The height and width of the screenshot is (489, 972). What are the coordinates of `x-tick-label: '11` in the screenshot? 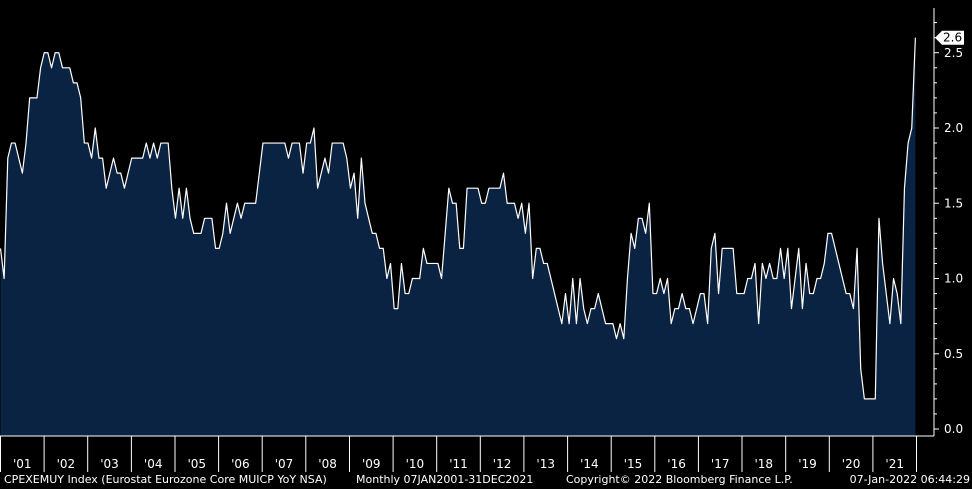 It's located at (458, 464).